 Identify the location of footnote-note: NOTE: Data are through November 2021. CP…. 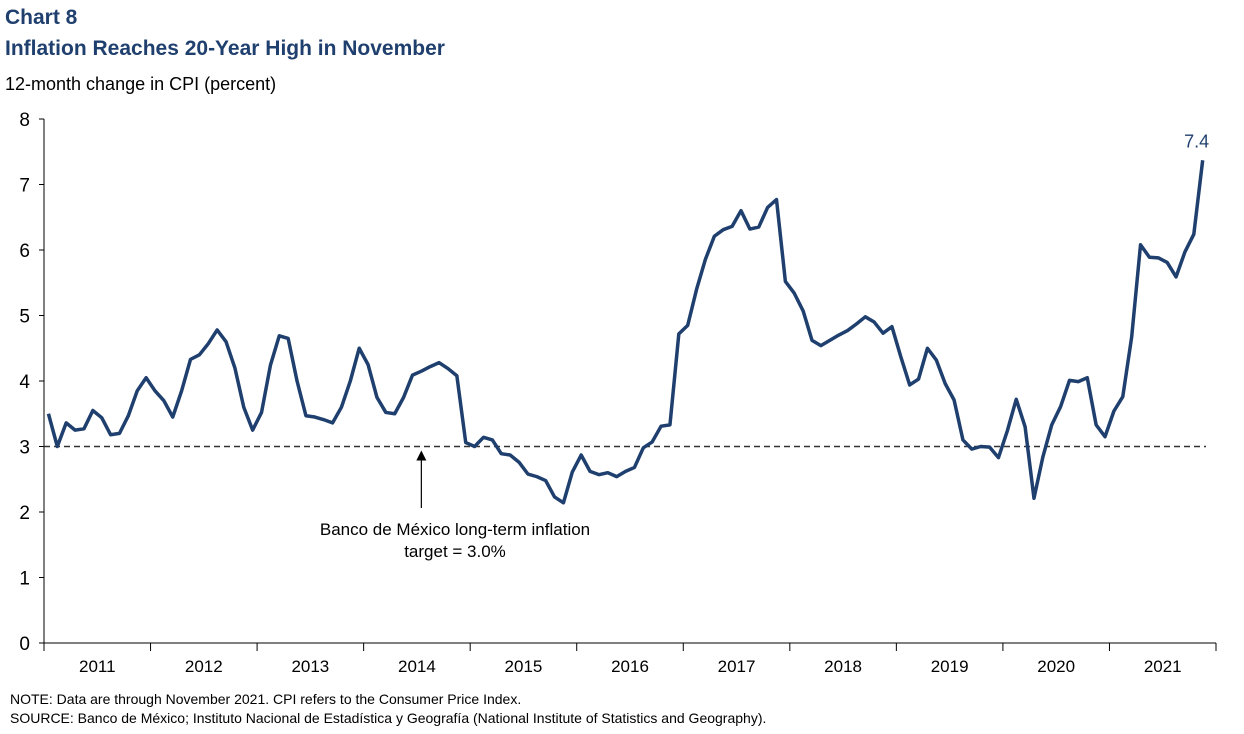
(266, 699).